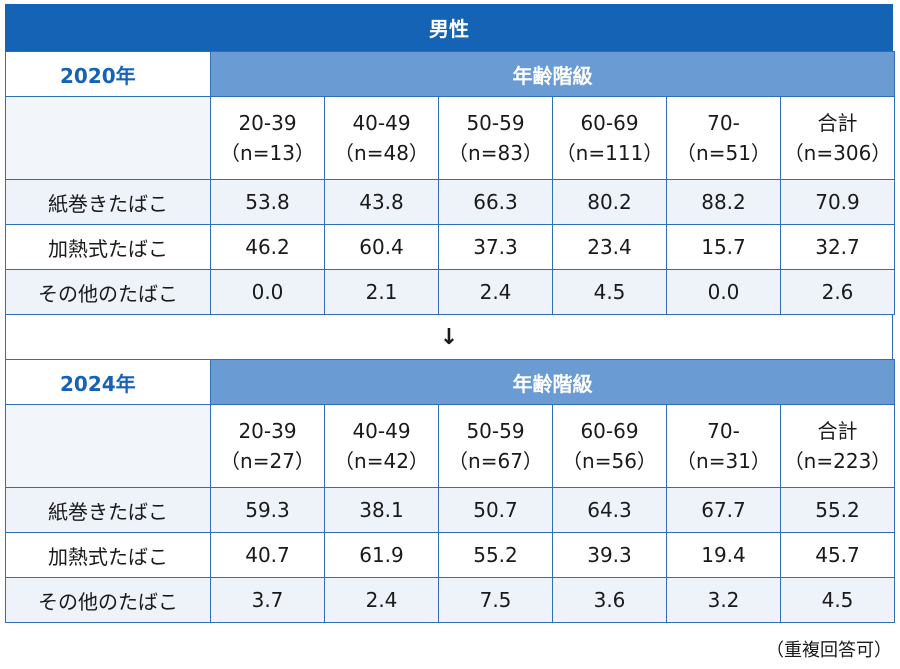 This screenshot has height=669, width=900. I want to click on year-label: 2024年, so click(108, 382).